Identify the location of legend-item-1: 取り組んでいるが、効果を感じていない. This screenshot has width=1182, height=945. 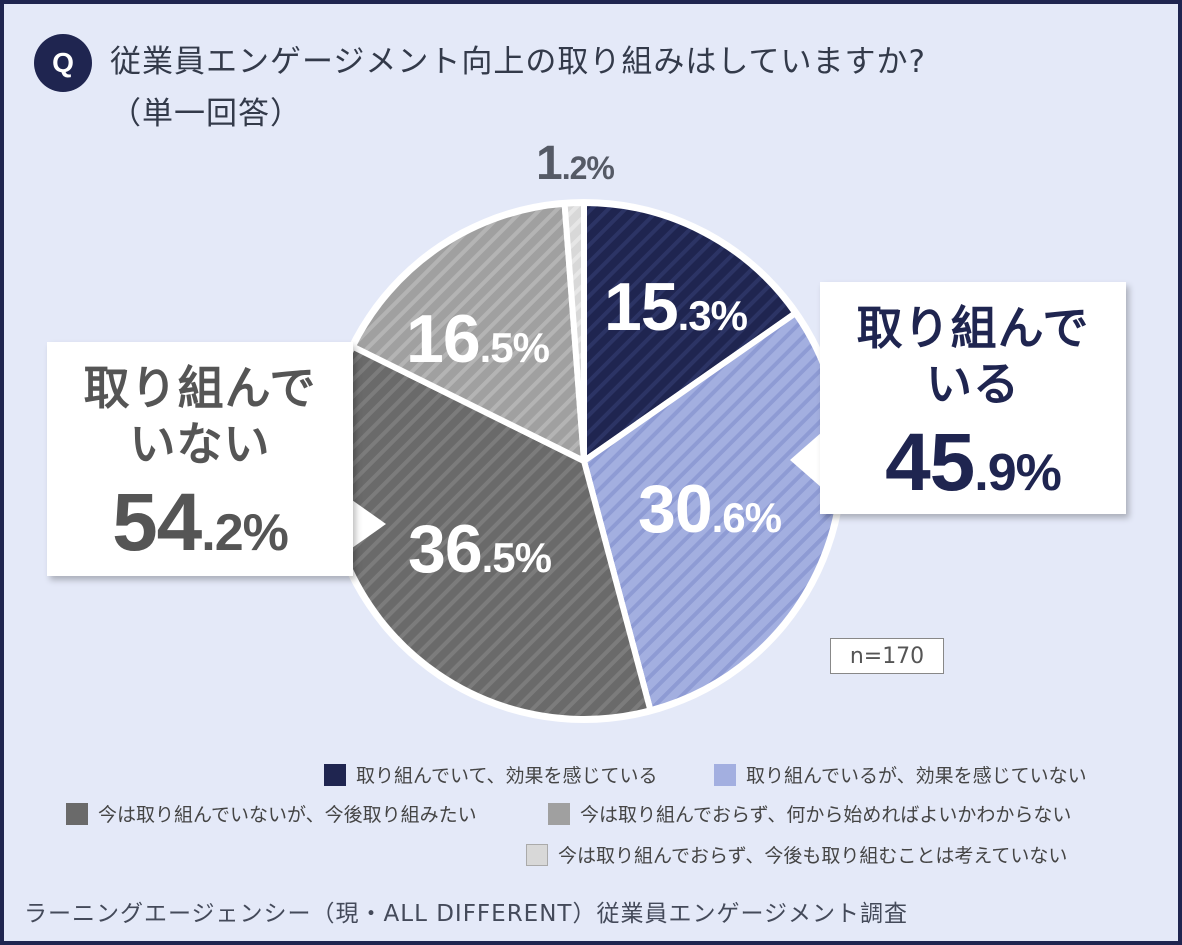
(900, 774).